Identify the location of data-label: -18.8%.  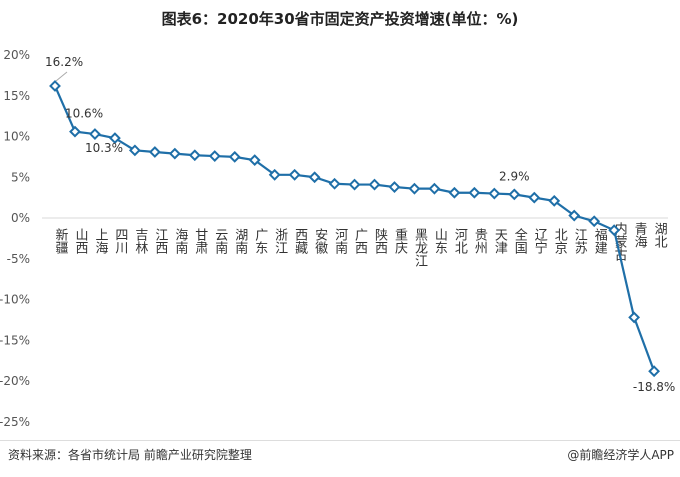
(654, 387).